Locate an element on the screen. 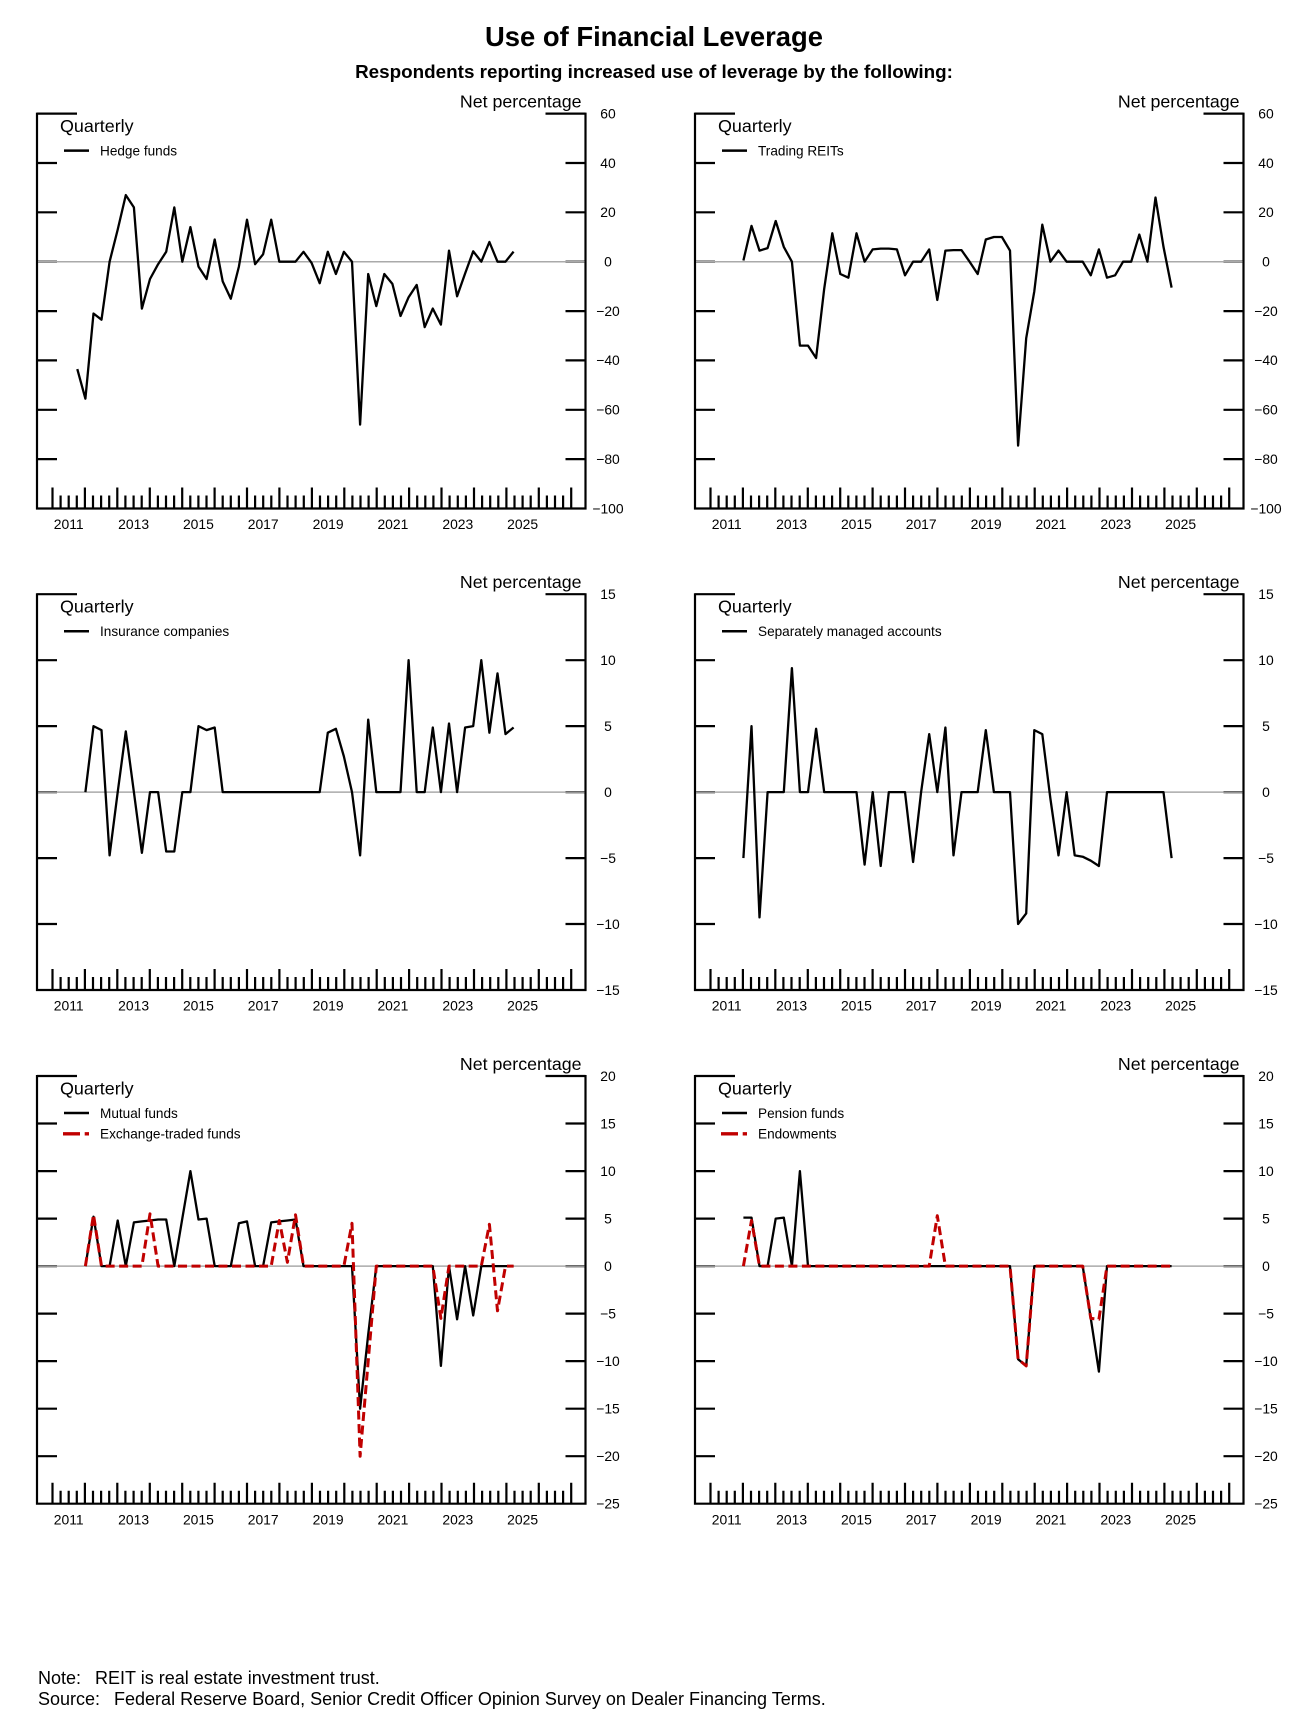 The image size is (1308, 1726). svg-text: Insurance companies is located at coordinates (164, 631).